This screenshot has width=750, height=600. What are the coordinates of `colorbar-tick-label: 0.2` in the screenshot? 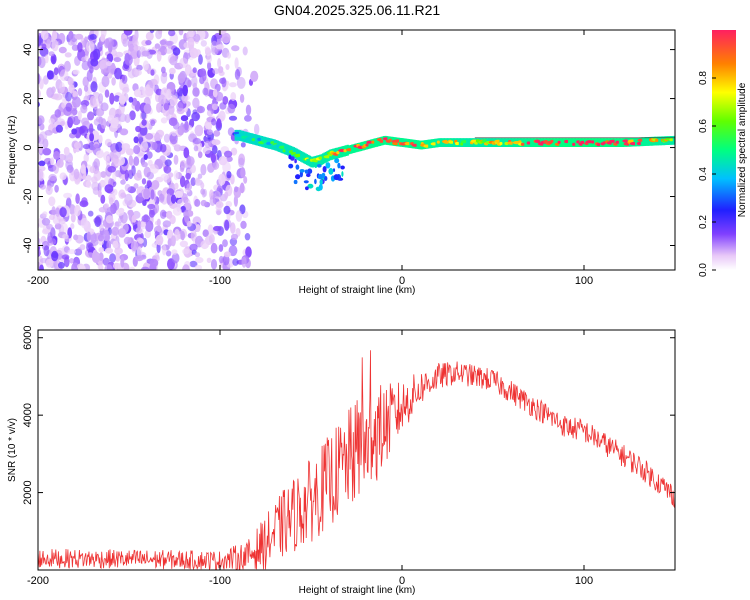 It's located at (703, 222).